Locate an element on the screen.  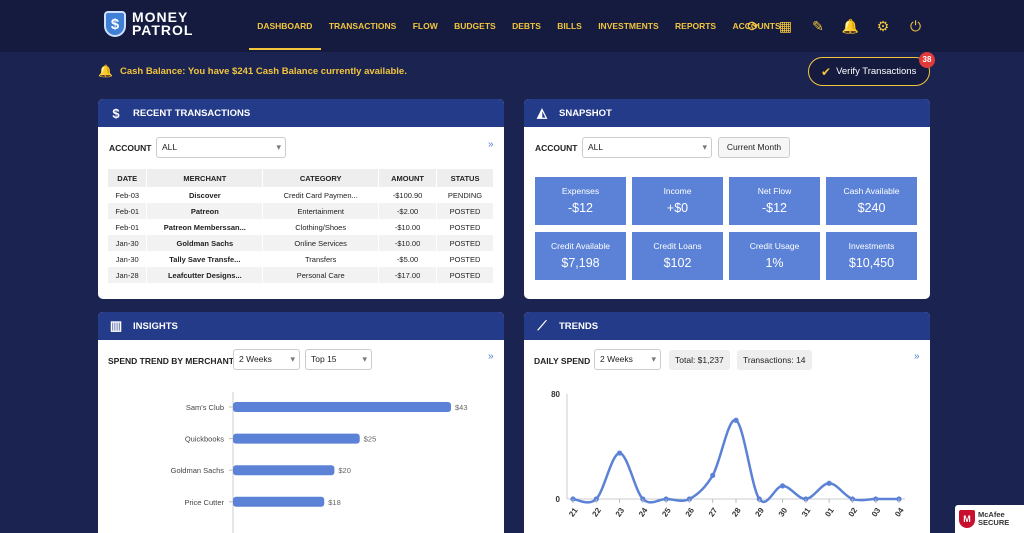
tile-label: Expenses is located at coordinates (580, 191).